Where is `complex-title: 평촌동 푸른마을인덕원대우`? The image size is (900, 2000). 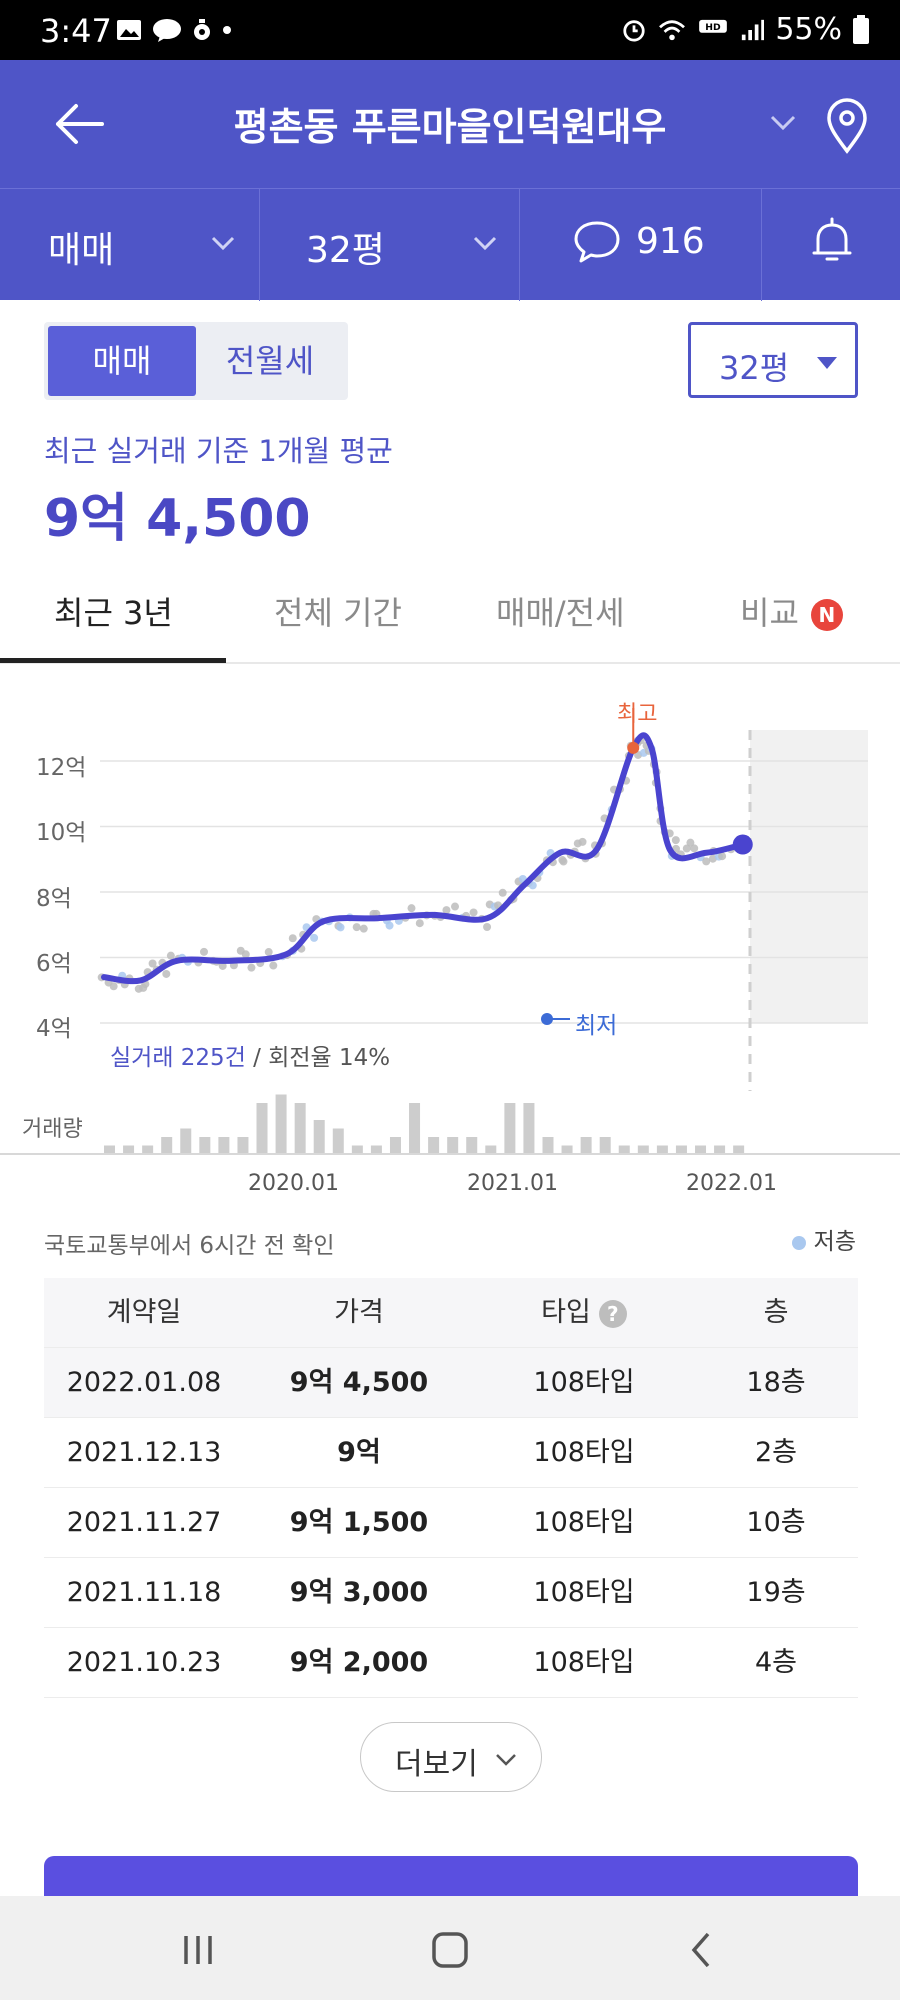 complex-title: 평촌동 푸른마을인덕원대우 is located at coordinates (450, 127).